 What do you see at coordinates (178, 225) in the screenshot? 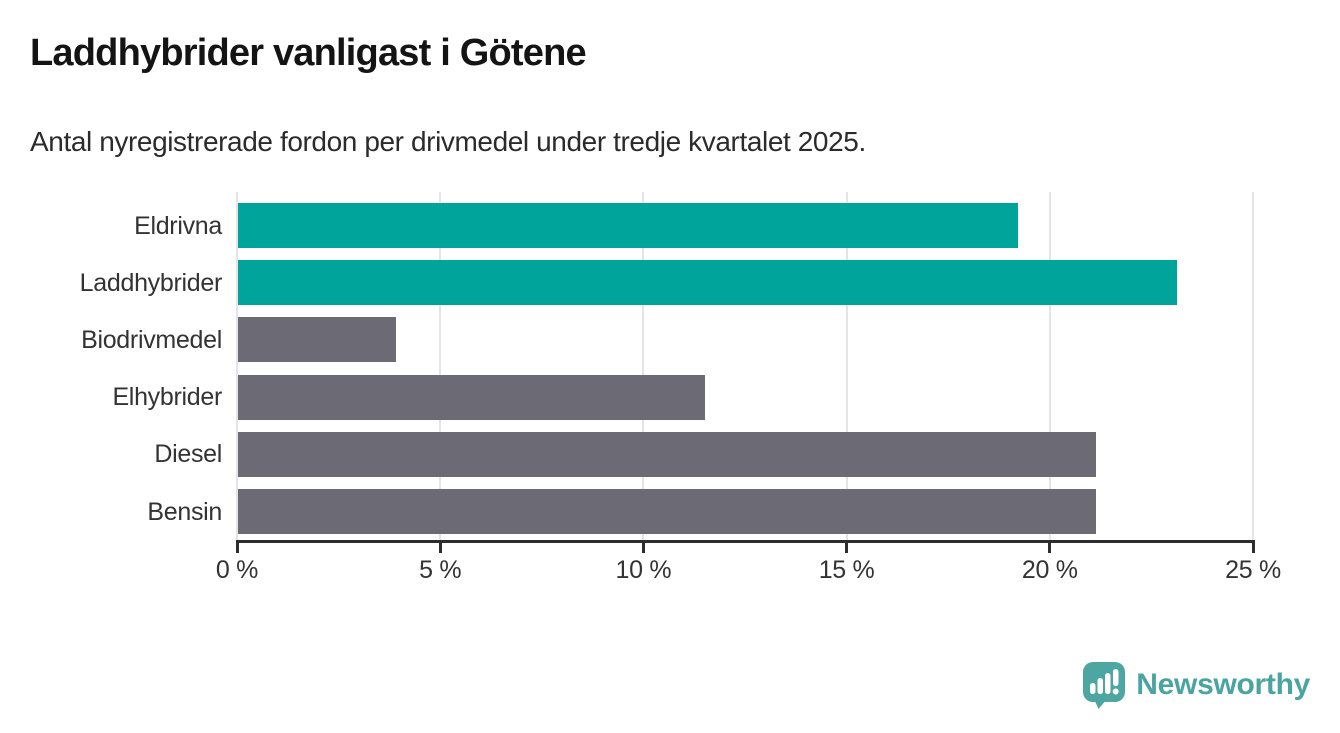
I see `category-label: Eldrivna` at bounding box center [178, 225].